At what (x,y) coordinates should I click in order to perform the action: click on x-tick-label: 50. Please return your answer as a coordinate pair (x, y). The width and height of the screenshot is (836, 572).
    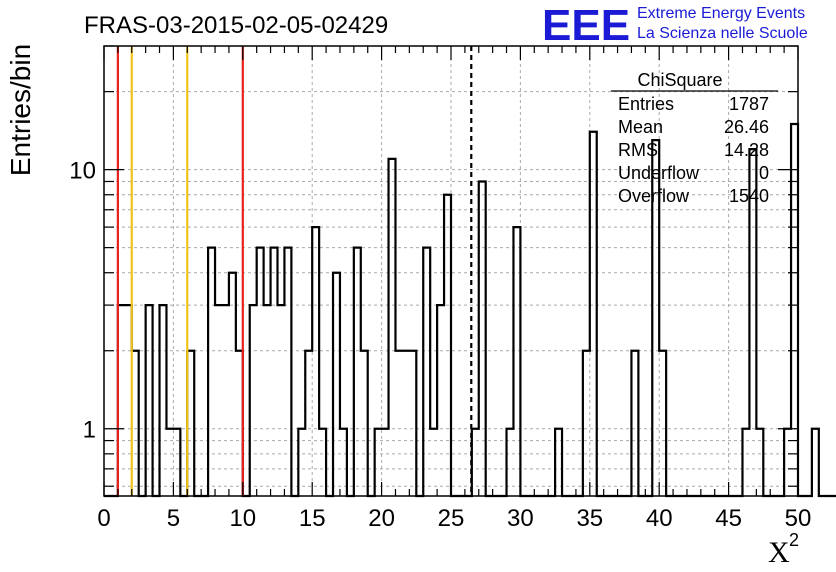
    Looking at the image, I should click on (798, 518).